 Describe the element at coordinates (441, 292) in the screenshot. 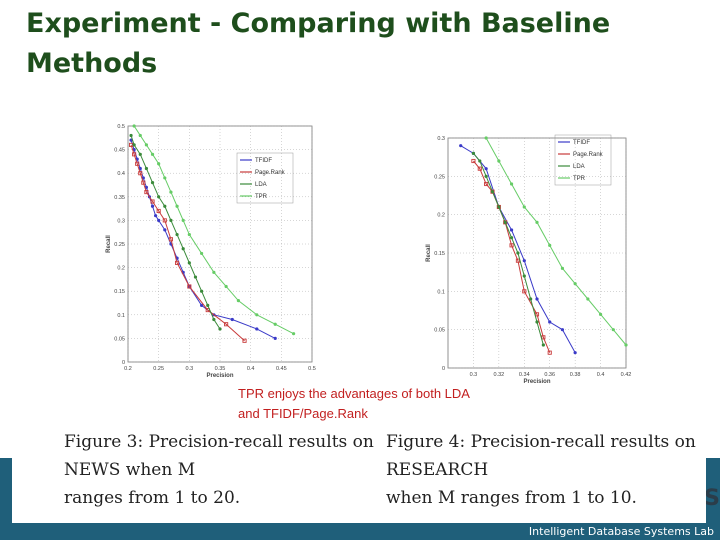

I see `y-tick-label: 0.1` at that location.